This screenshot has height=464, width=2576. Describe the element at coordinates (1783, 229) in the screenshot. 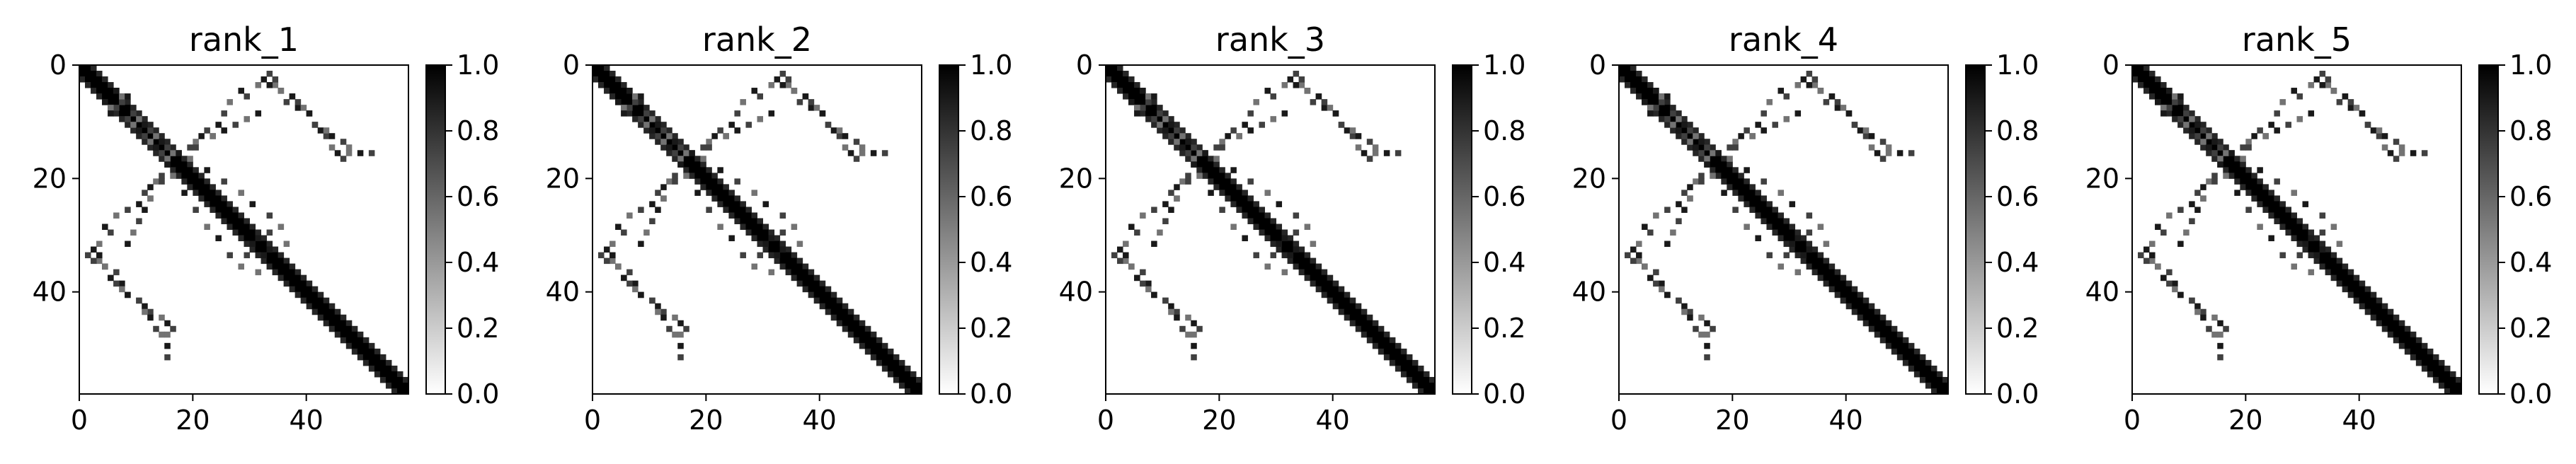

I see `plot-frame` at that location.